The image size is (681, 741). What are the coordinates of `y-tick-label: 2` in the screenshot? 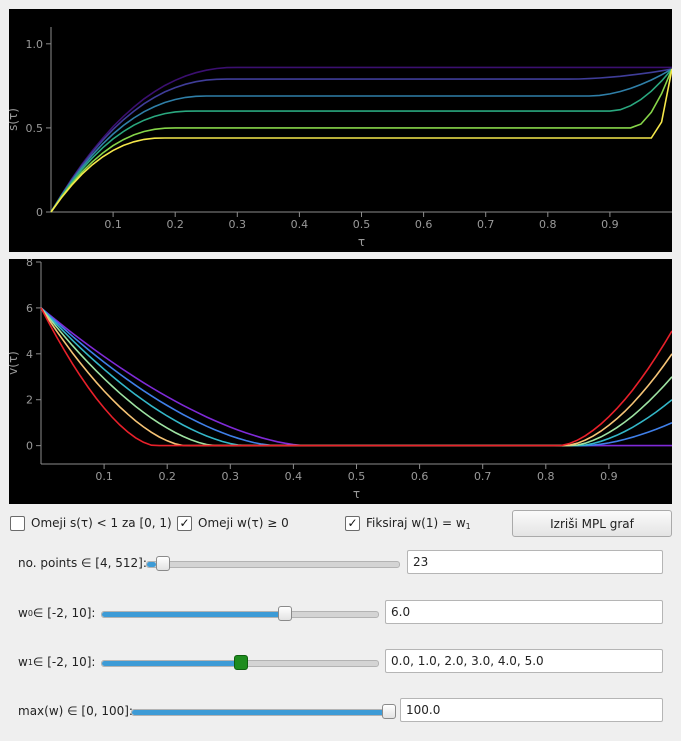 It's located at (29, 400).